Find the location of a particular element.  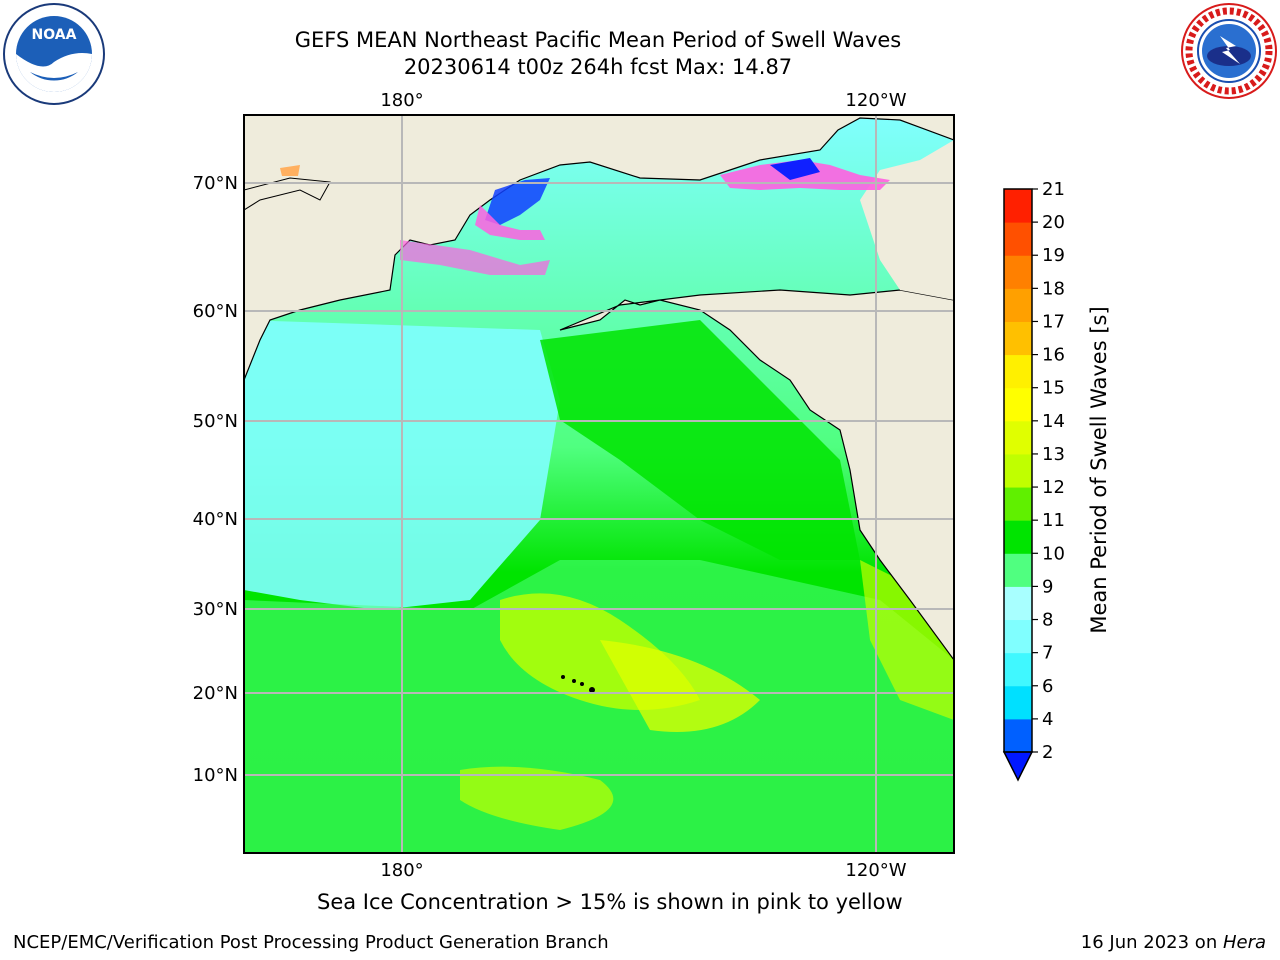

lat-label-20n: 20°N is located at coordinates (215, 693).